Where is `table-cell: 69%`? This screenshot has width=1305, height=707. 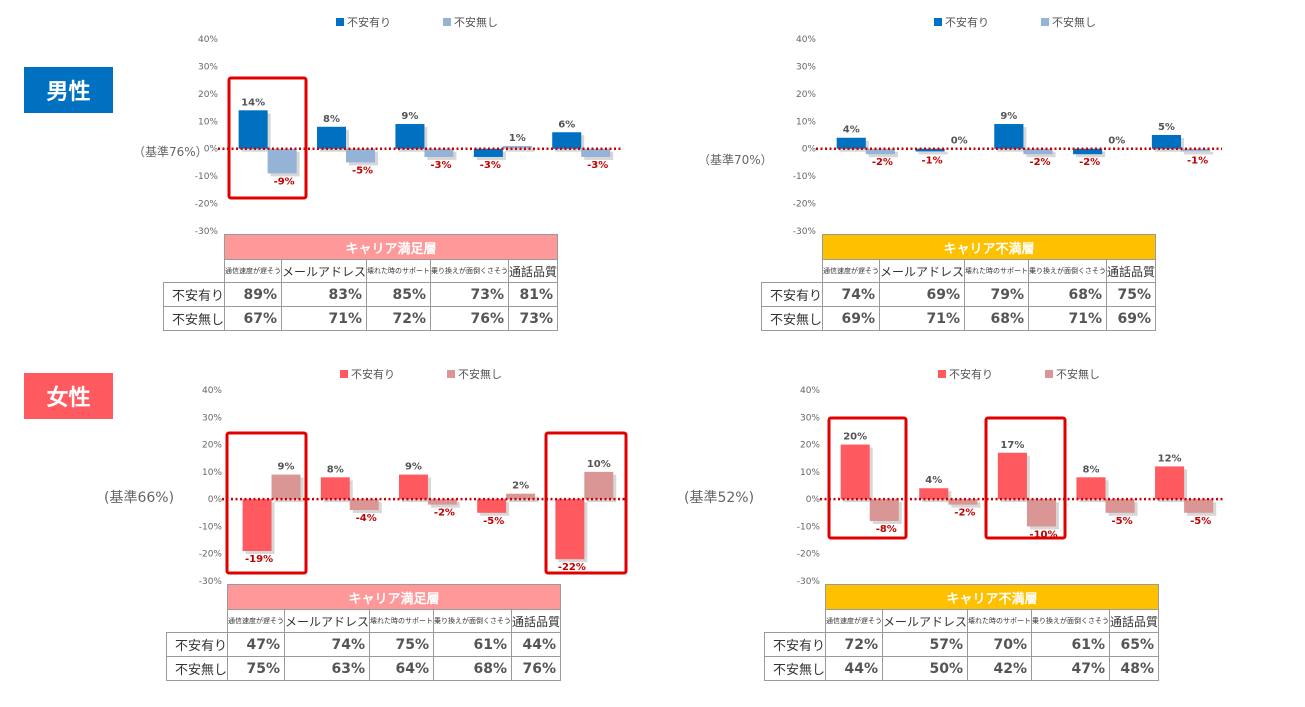
table-cell: 69% is located at coordinates (922, 294).